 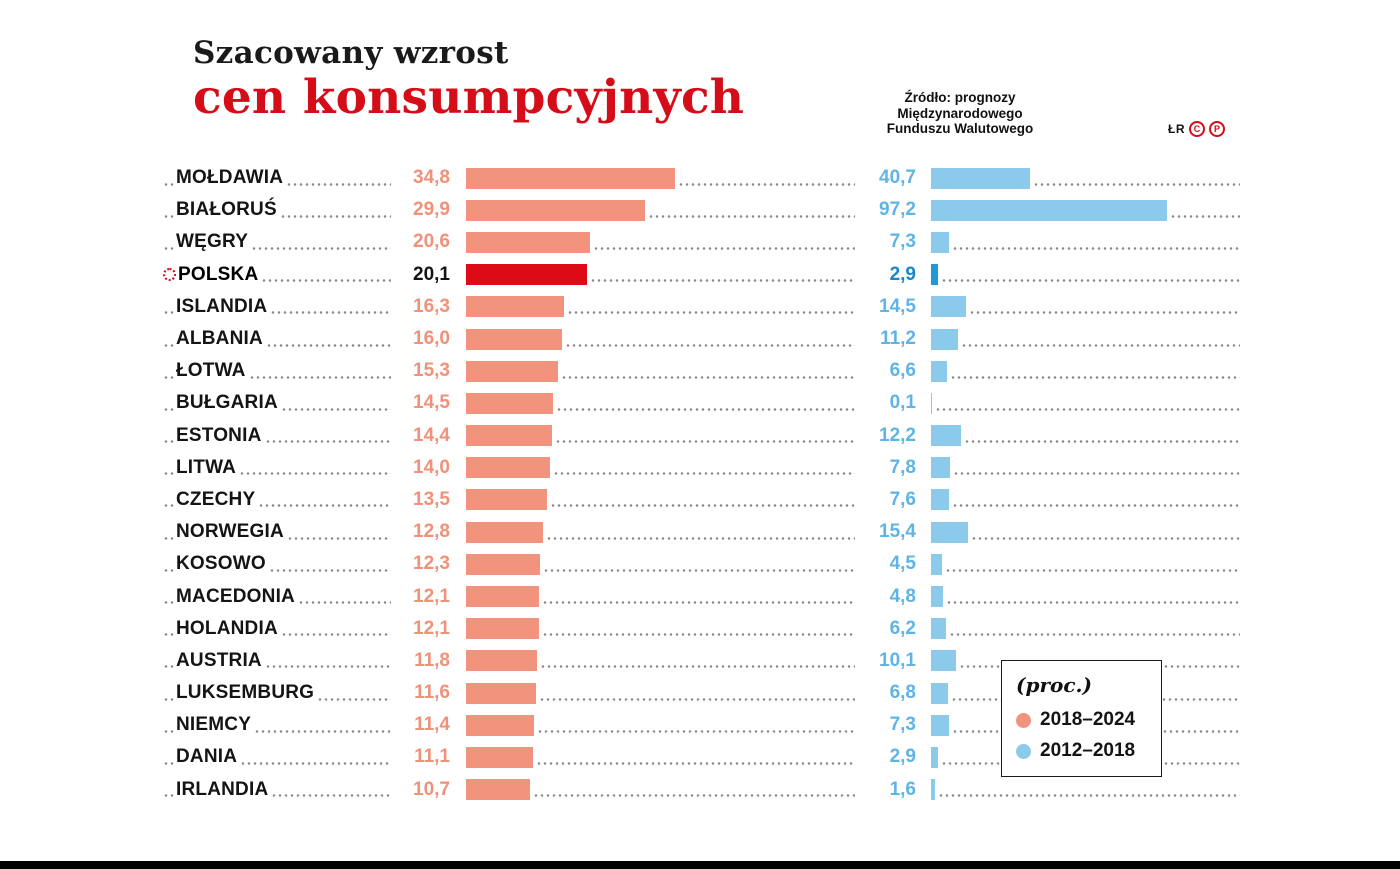 What do you see at coordinates (1023, 720) in the screenshot?
I see `legend-dot-2018-2024` at bounding box center [1023, 720].